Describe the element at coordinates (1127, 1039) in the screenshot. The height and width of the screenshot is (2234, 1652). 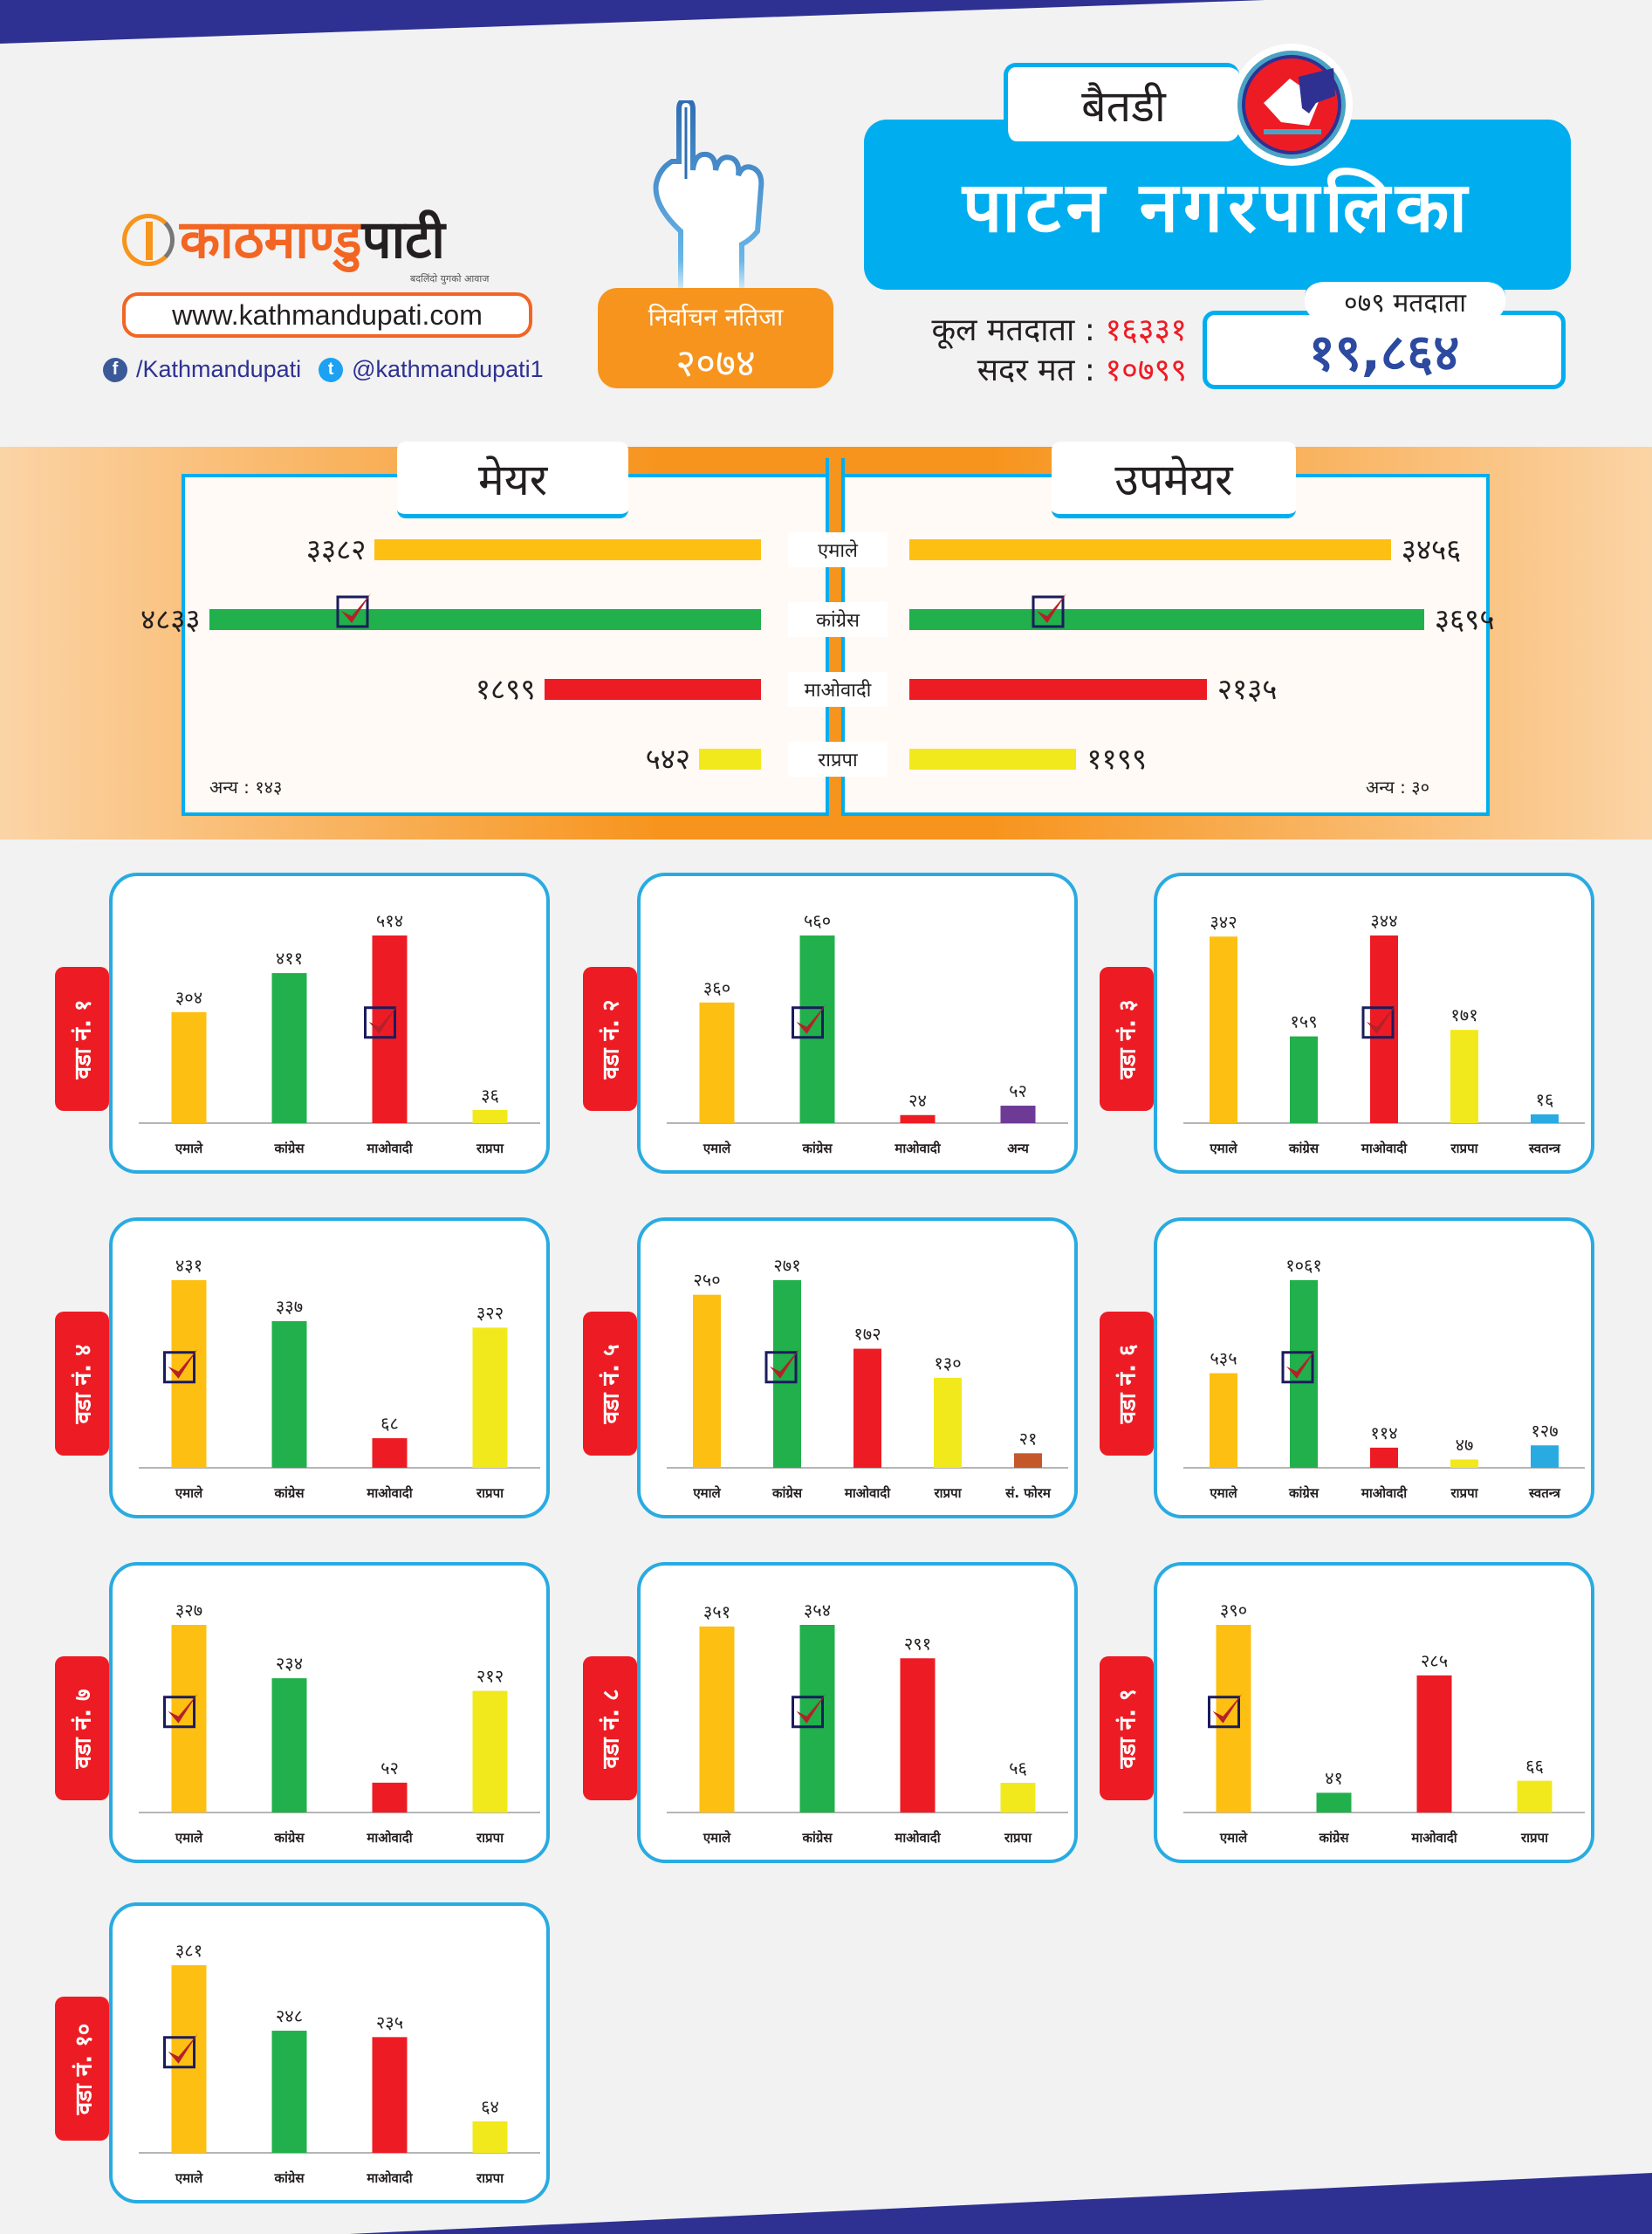
I see `ward-number-tag: वडा नं. ३` at that location.